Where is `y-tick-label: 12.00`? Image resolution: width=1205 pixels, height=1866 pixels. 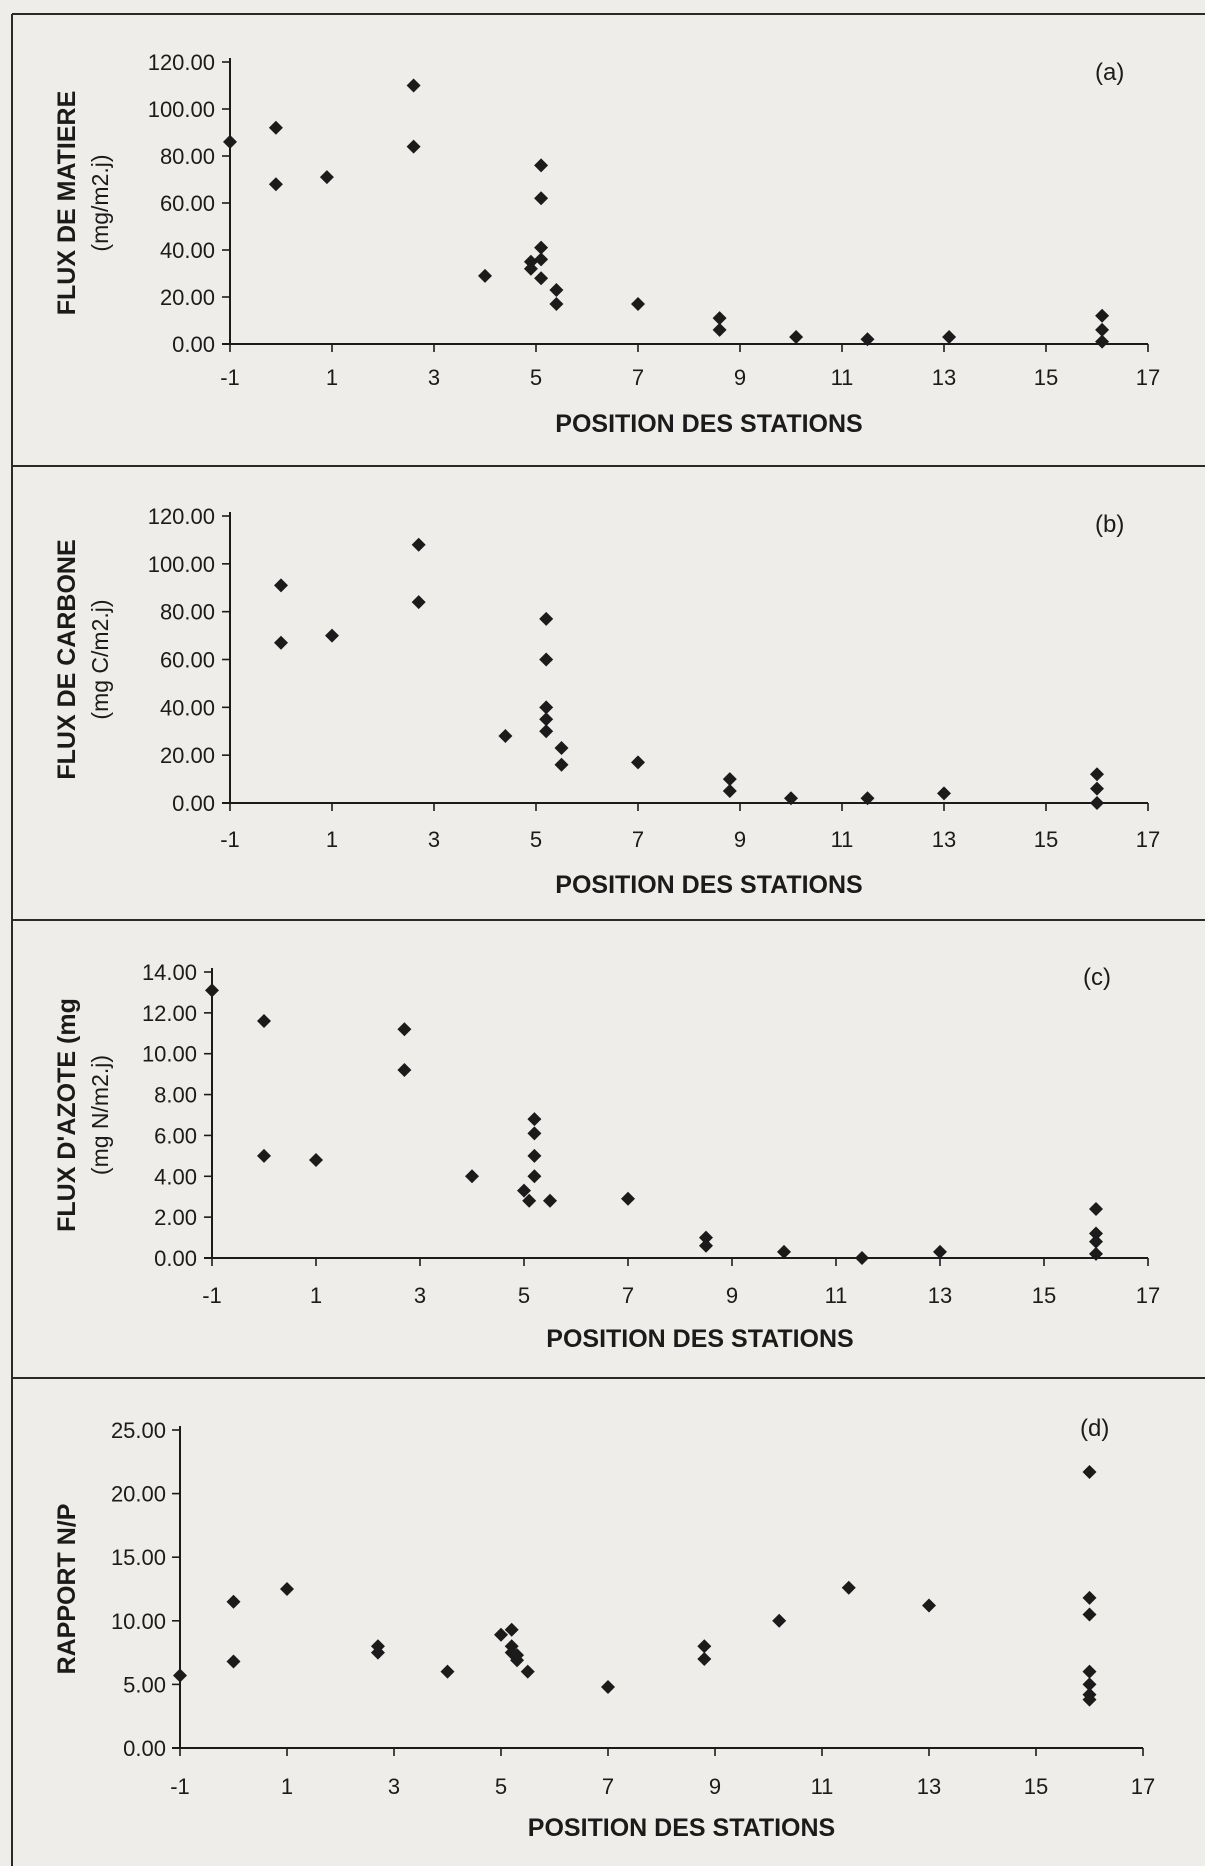
y-tick-label: 12.00 is located at coordinates (169, 1013).